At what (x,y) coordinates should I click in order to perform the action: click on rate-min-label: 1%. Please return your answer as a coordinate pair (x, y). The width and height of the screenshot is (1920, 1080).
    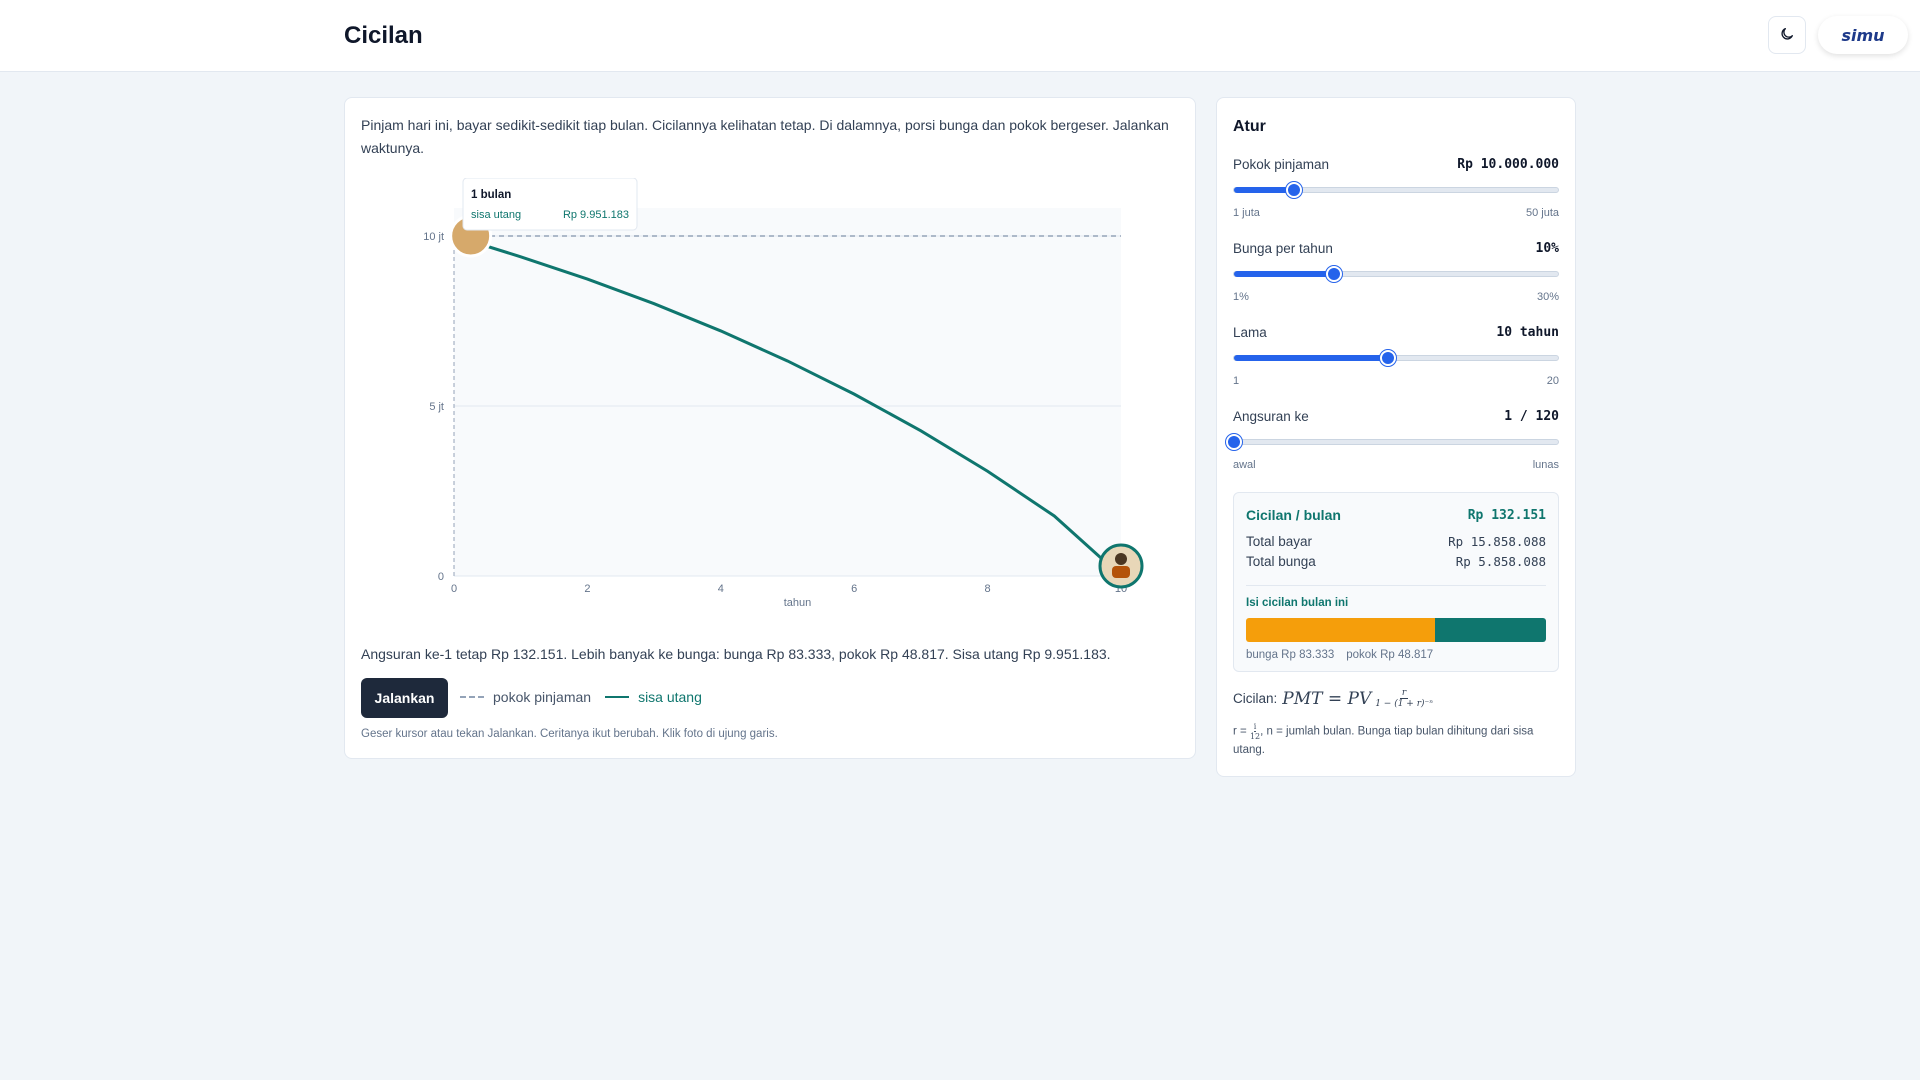
    Looking at the image, I should click on (1241, 297).